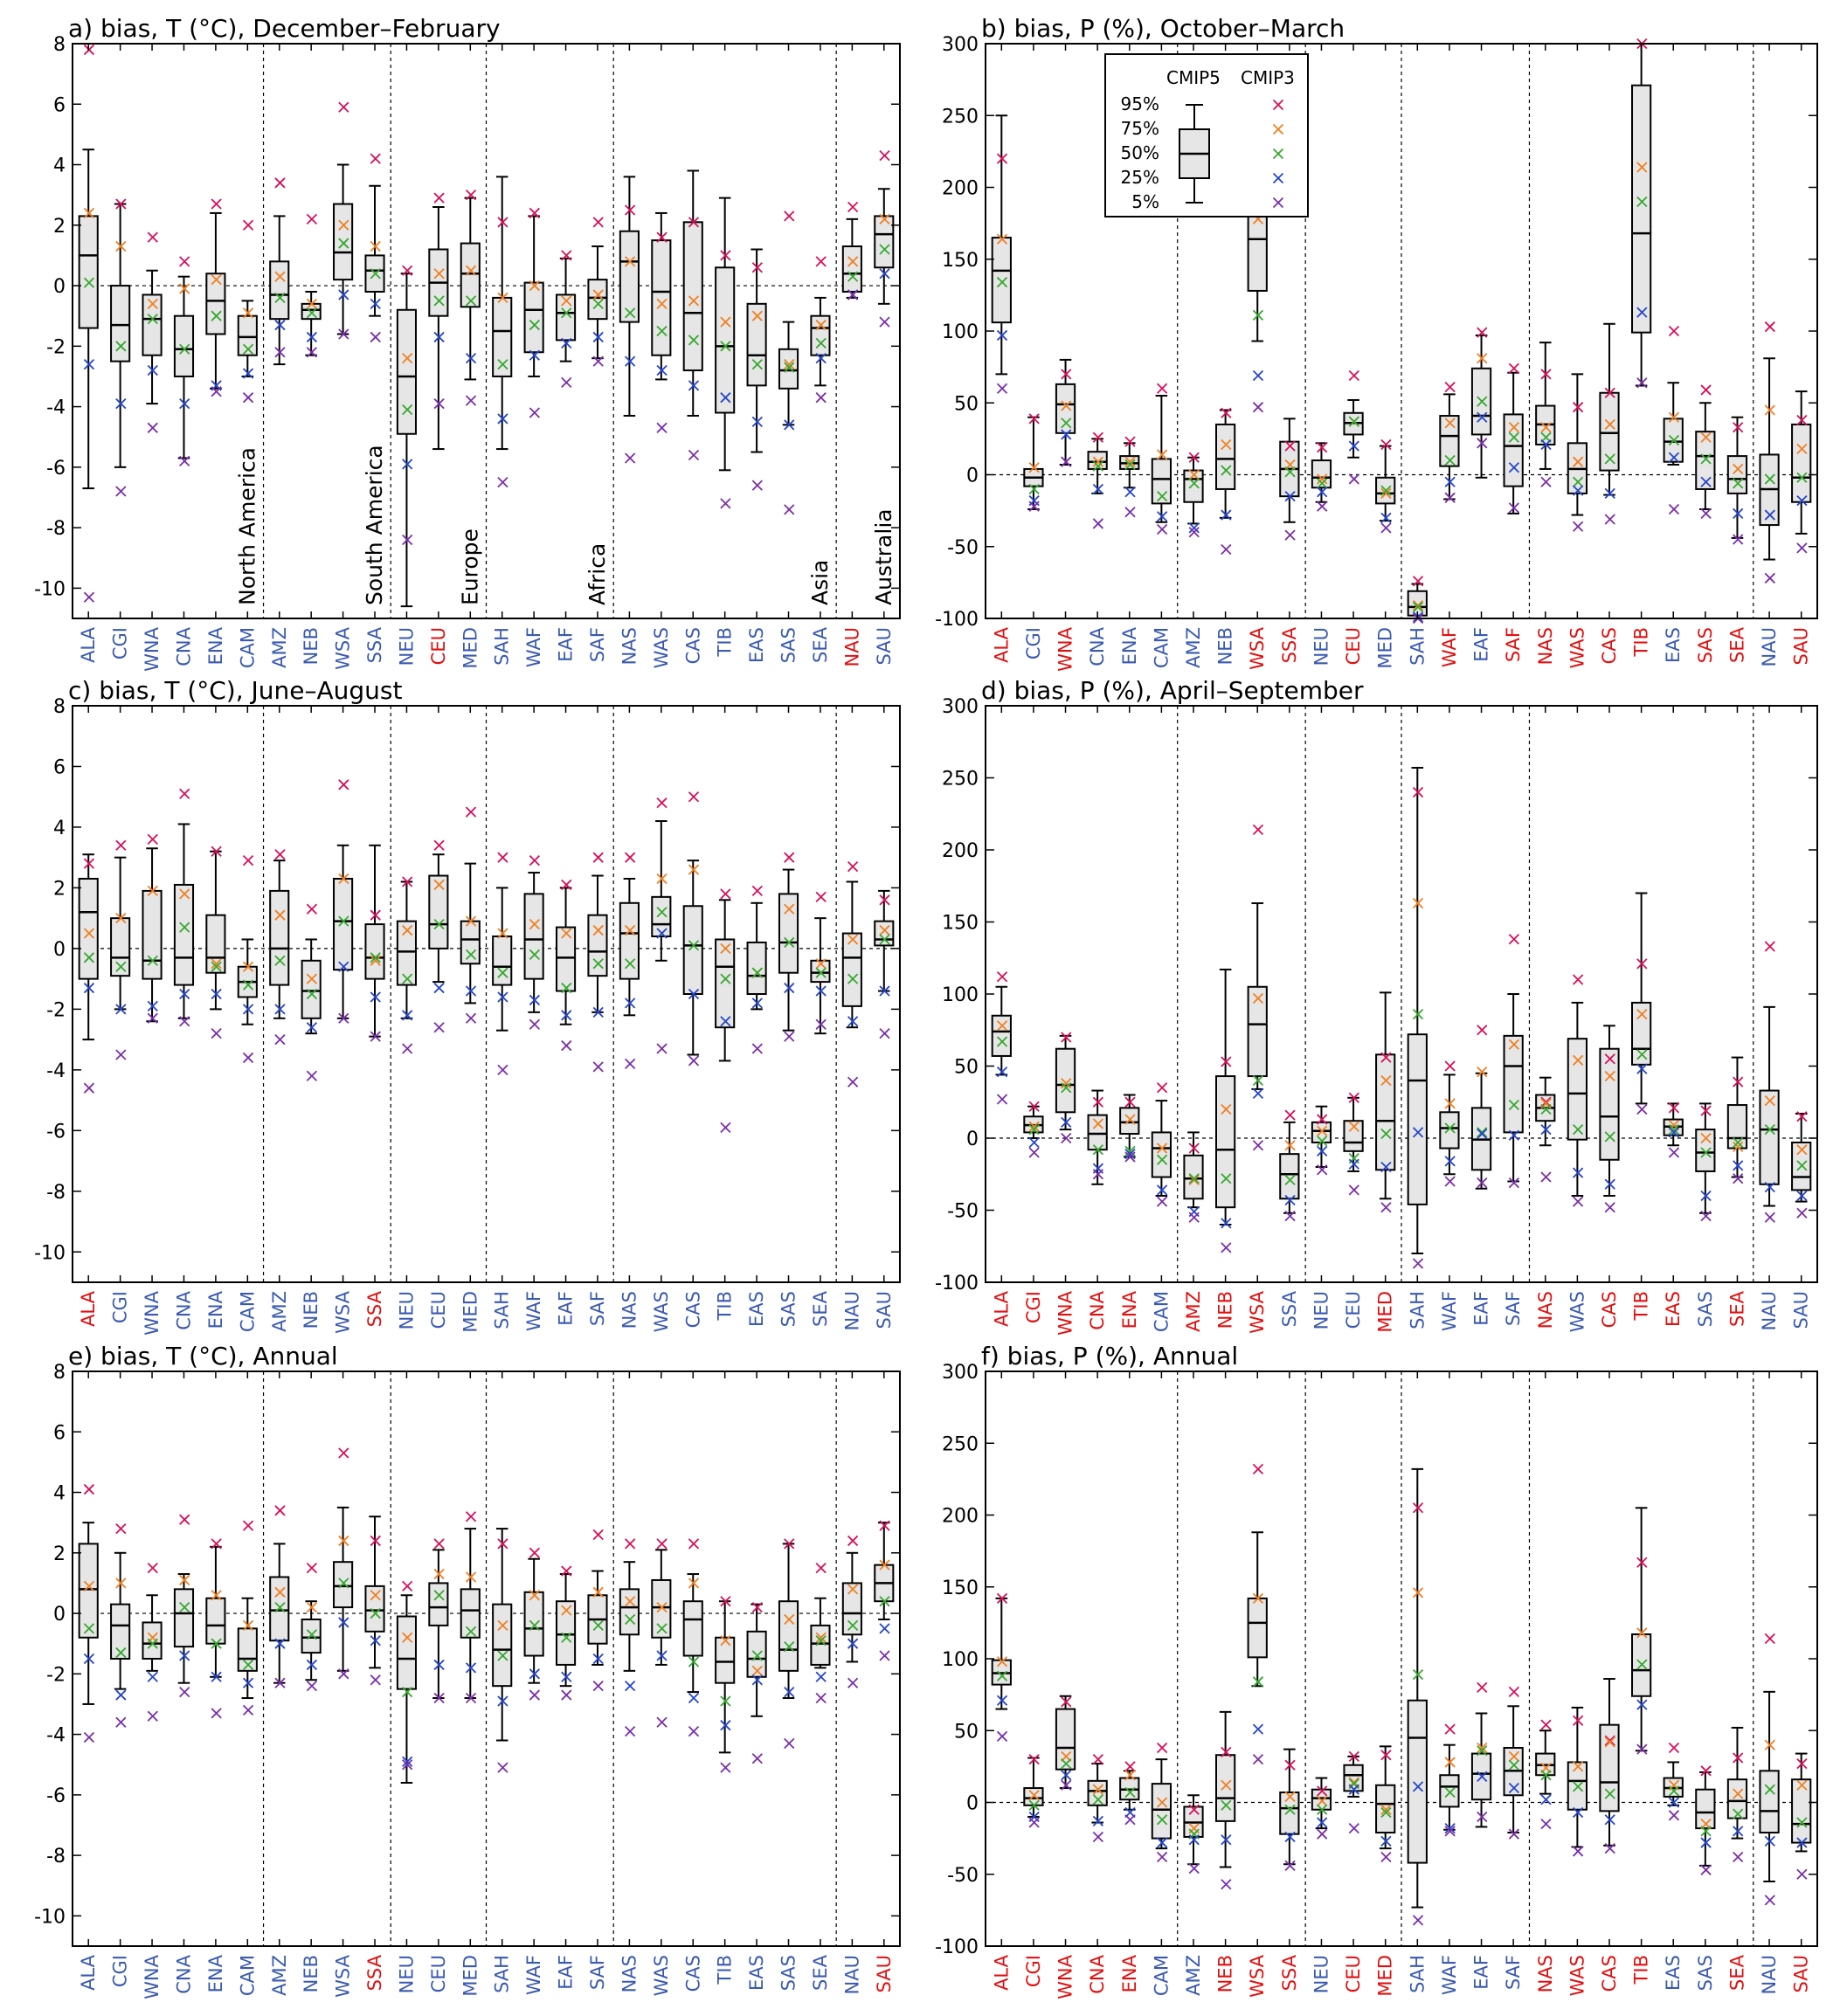 This screenshot has width=1840, height=2016. Describe the element at coordinates (1065, 1088) in the screenshot. I see `box-WNA` at that location.